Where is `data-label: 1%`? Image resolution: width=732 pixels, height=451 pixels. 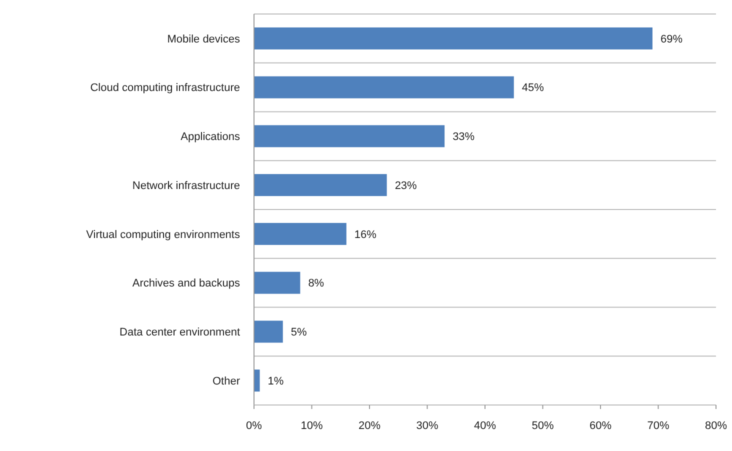 data-label: 1% is located at coordinates (276, 381).